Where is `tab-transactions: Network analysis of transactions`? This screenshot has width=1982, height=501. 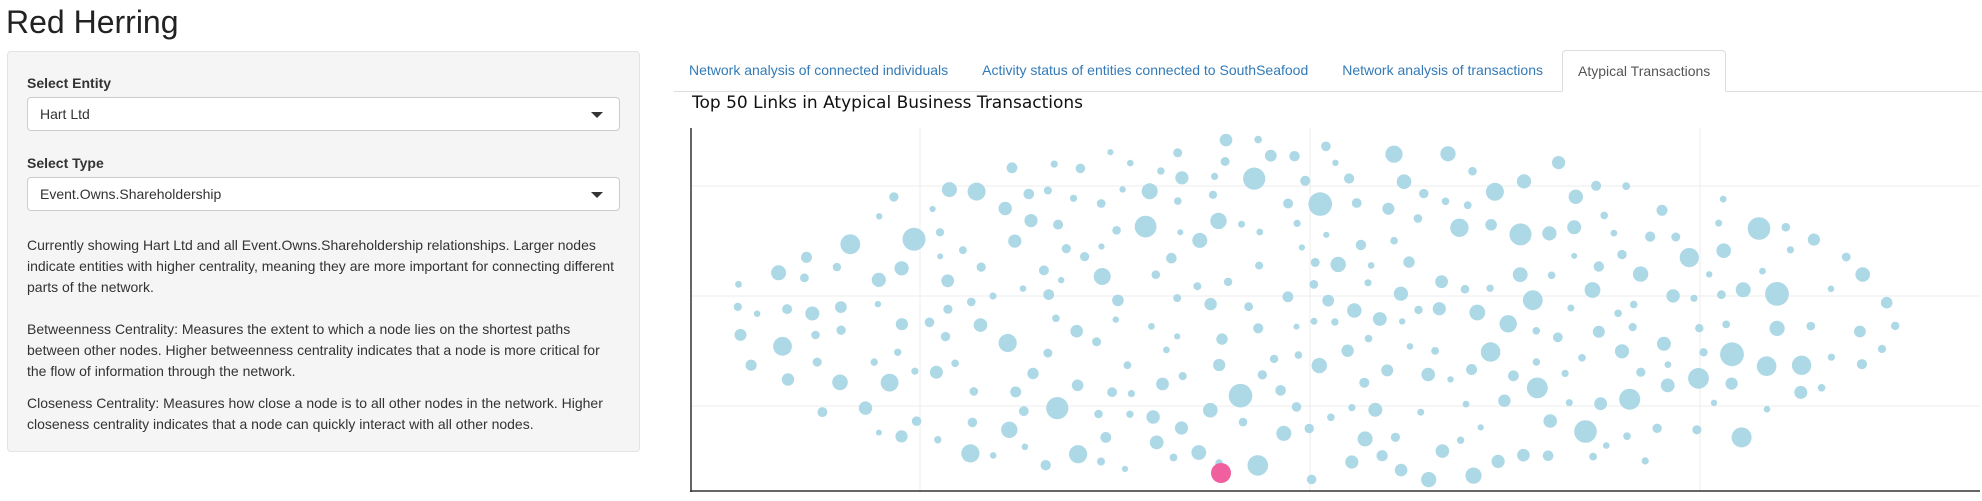 tab-transactions: Network analysis of transactions is located at coordinates (1442, 70).